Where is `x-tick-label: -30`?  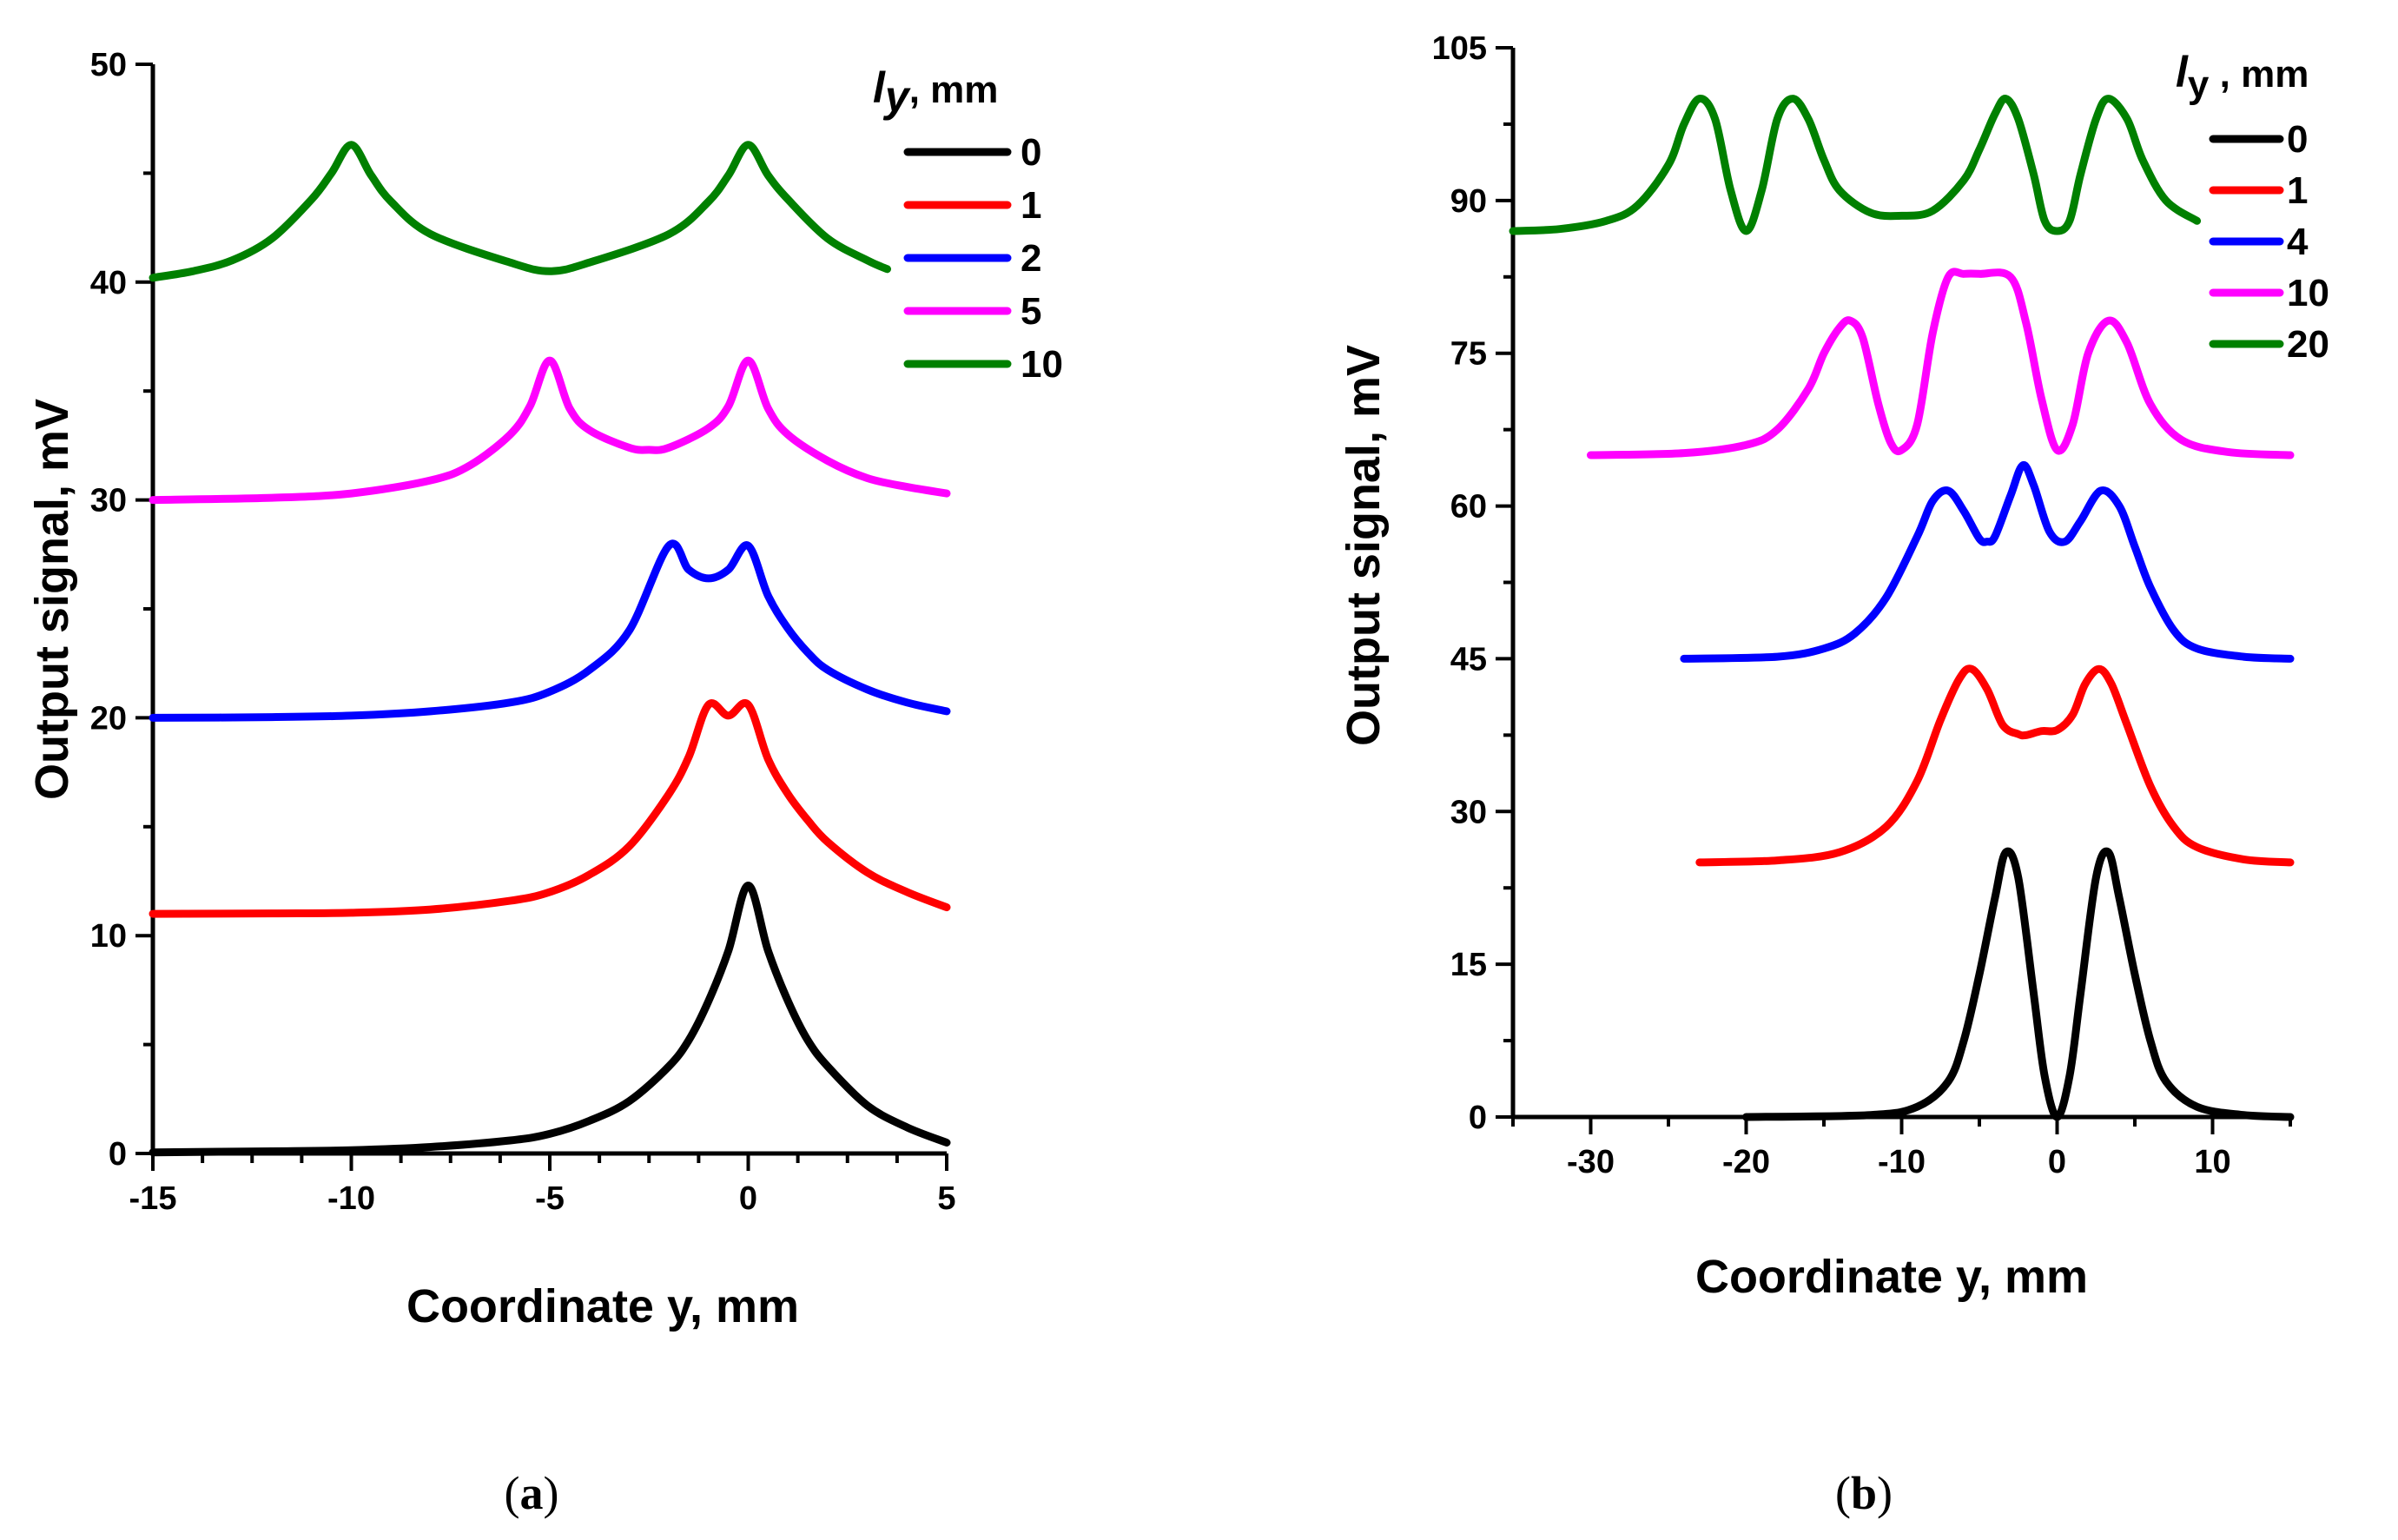 x-tick-label: -30 is located at coordinates (1591, 1162).